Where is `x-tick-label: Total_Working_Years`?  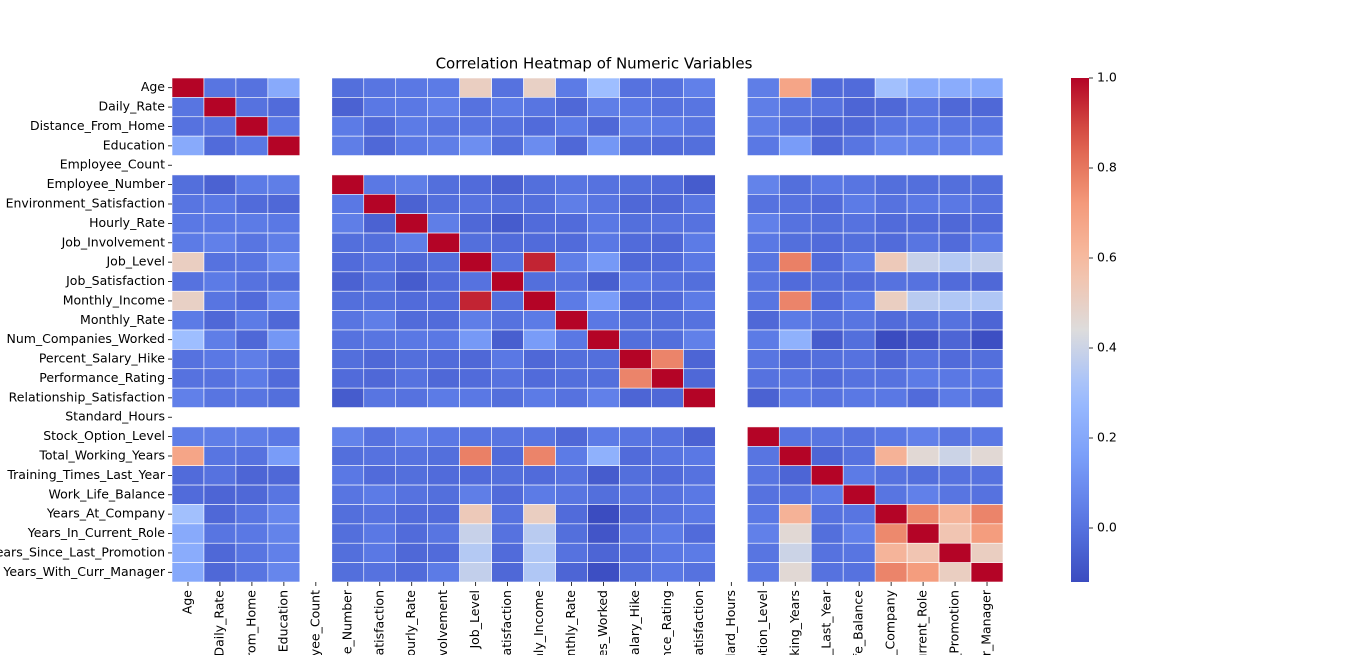 x-tick-label: Total_Working_Years is located at coordinates (794, 622).